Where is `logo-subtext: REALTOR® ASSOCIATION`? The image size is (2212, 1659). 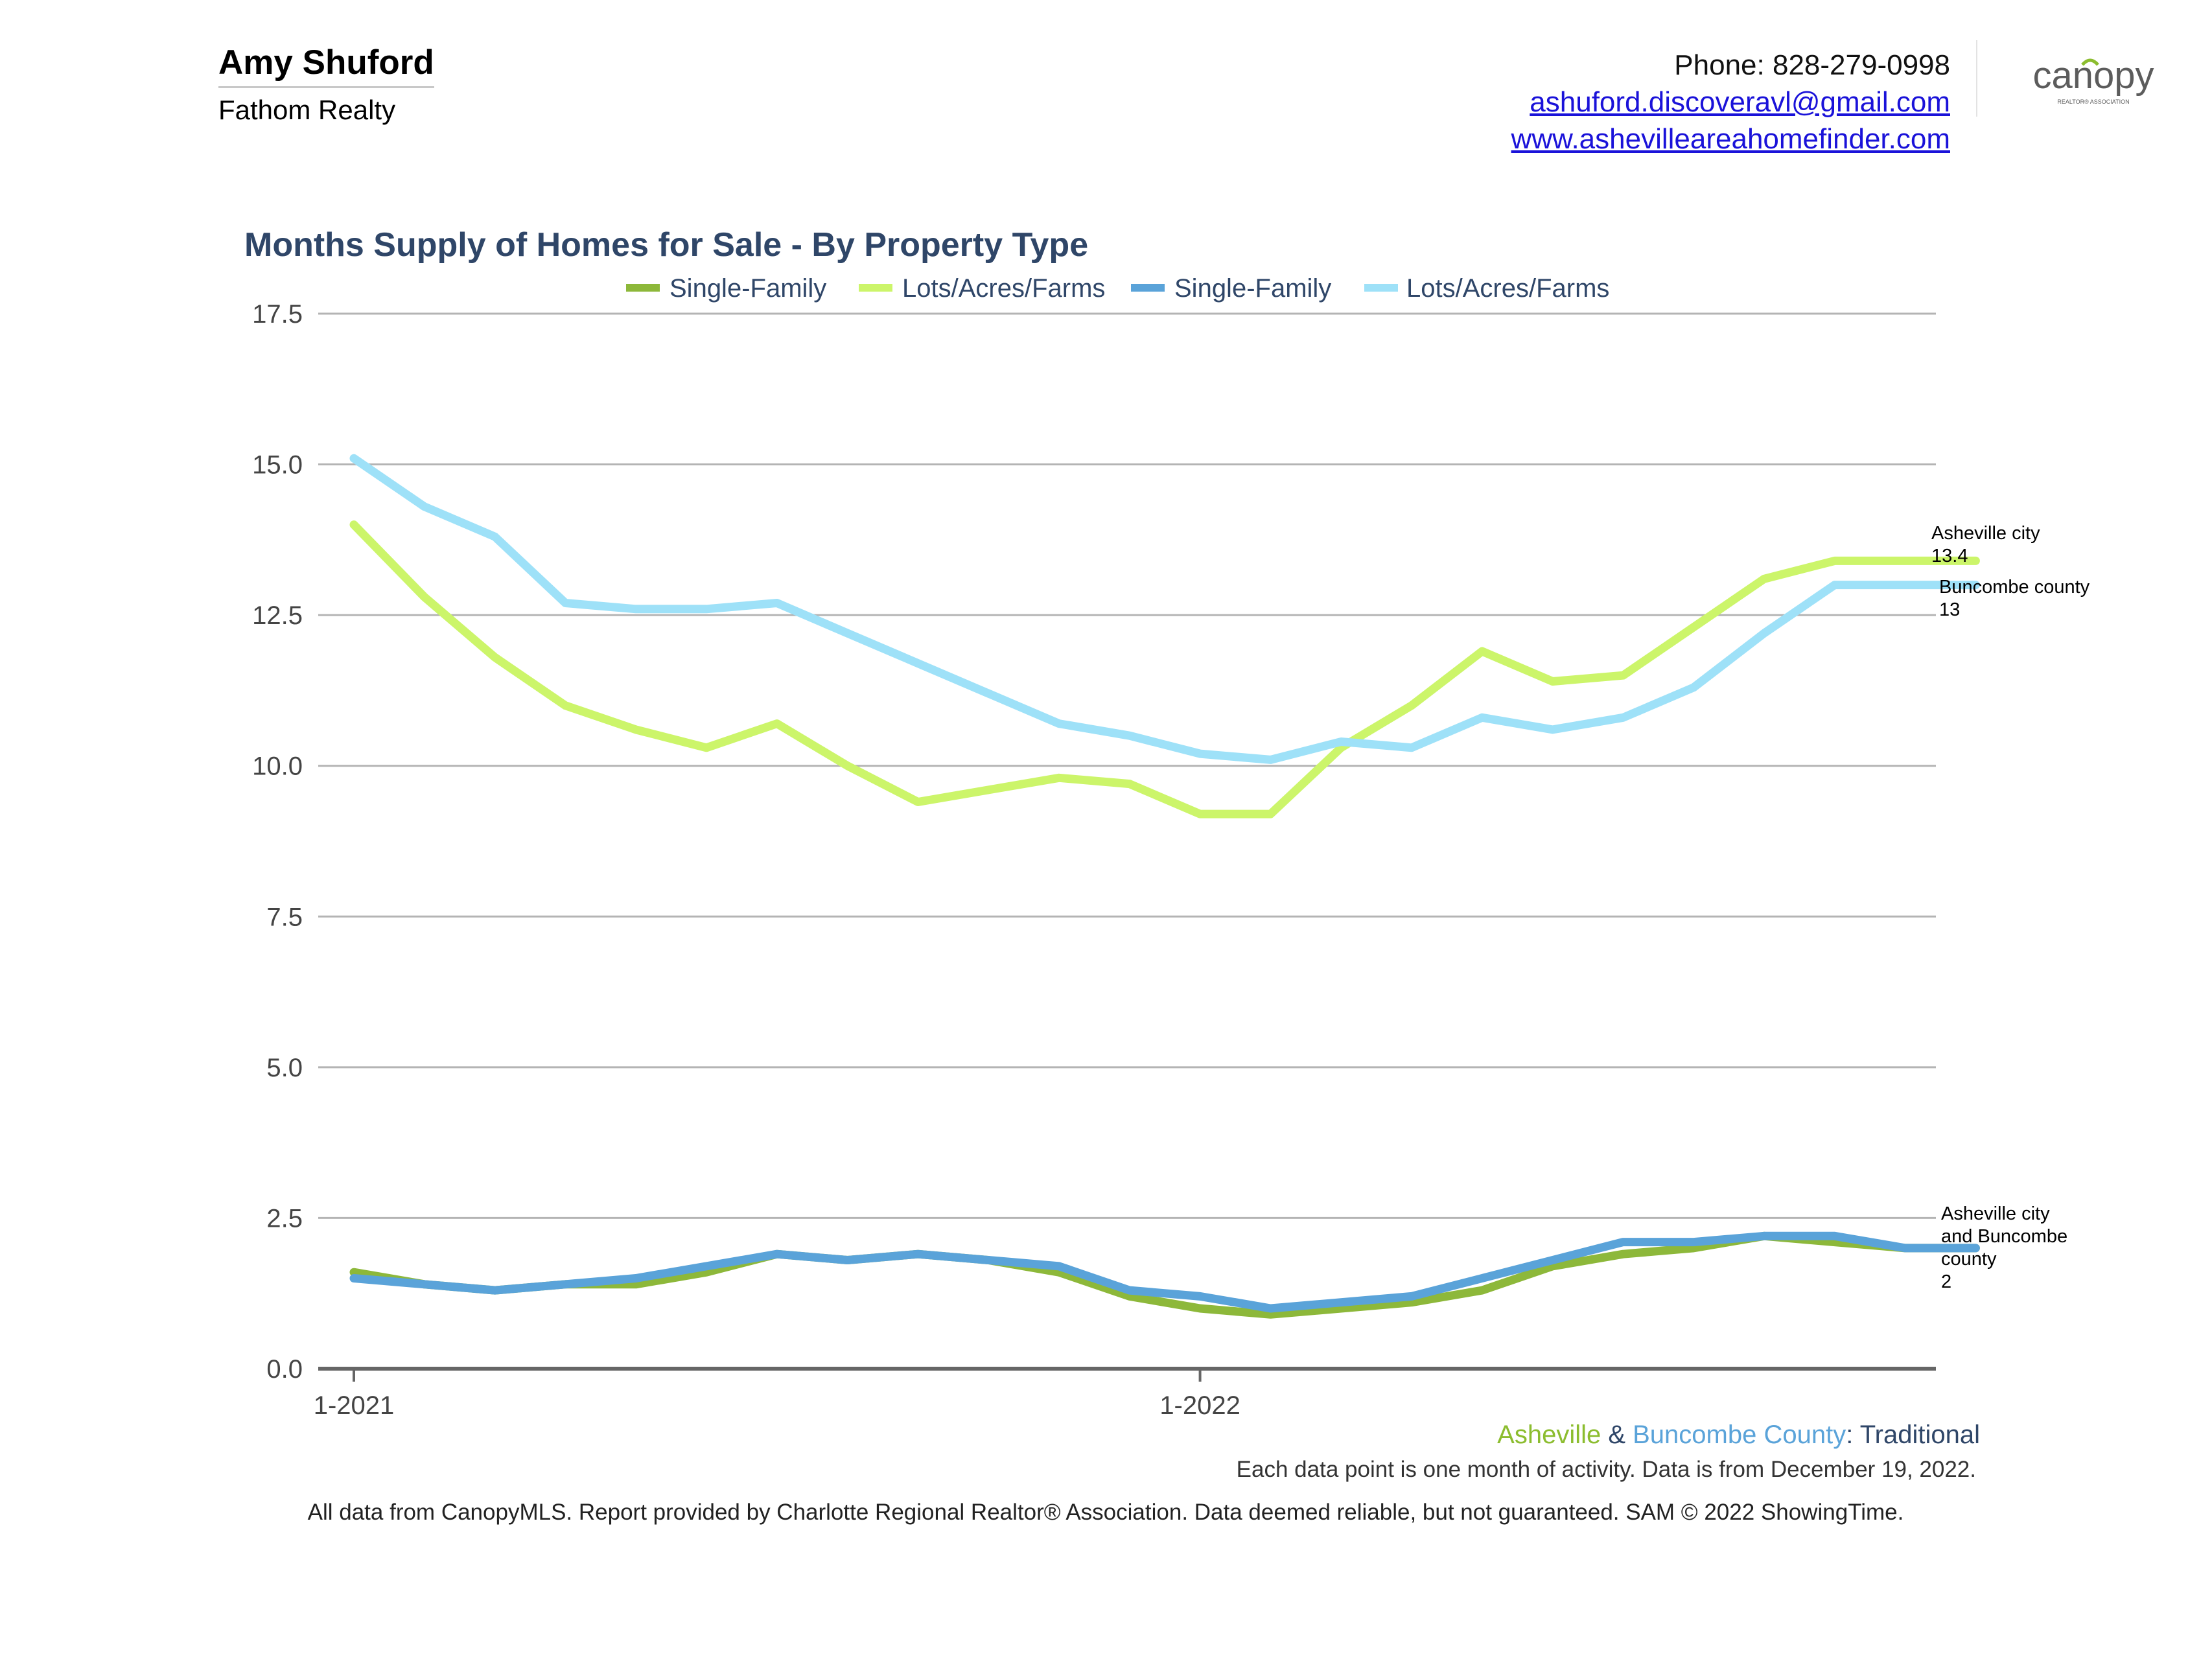
logo-subtext: REALTOR® ASSOCIATION is located at coordinates (2093, 102).